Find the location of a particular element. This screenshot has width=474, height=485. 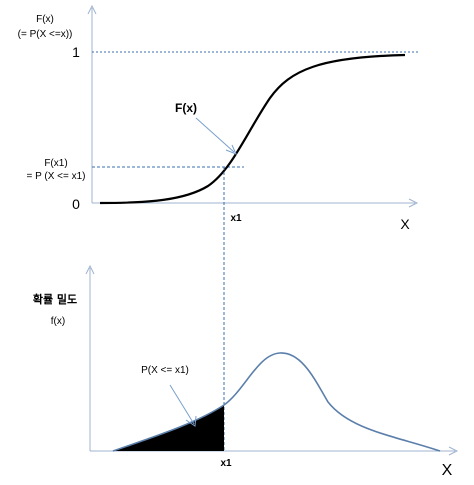

cdf-marker-label-line1: F(x1) is located at coordinates (55, 163).